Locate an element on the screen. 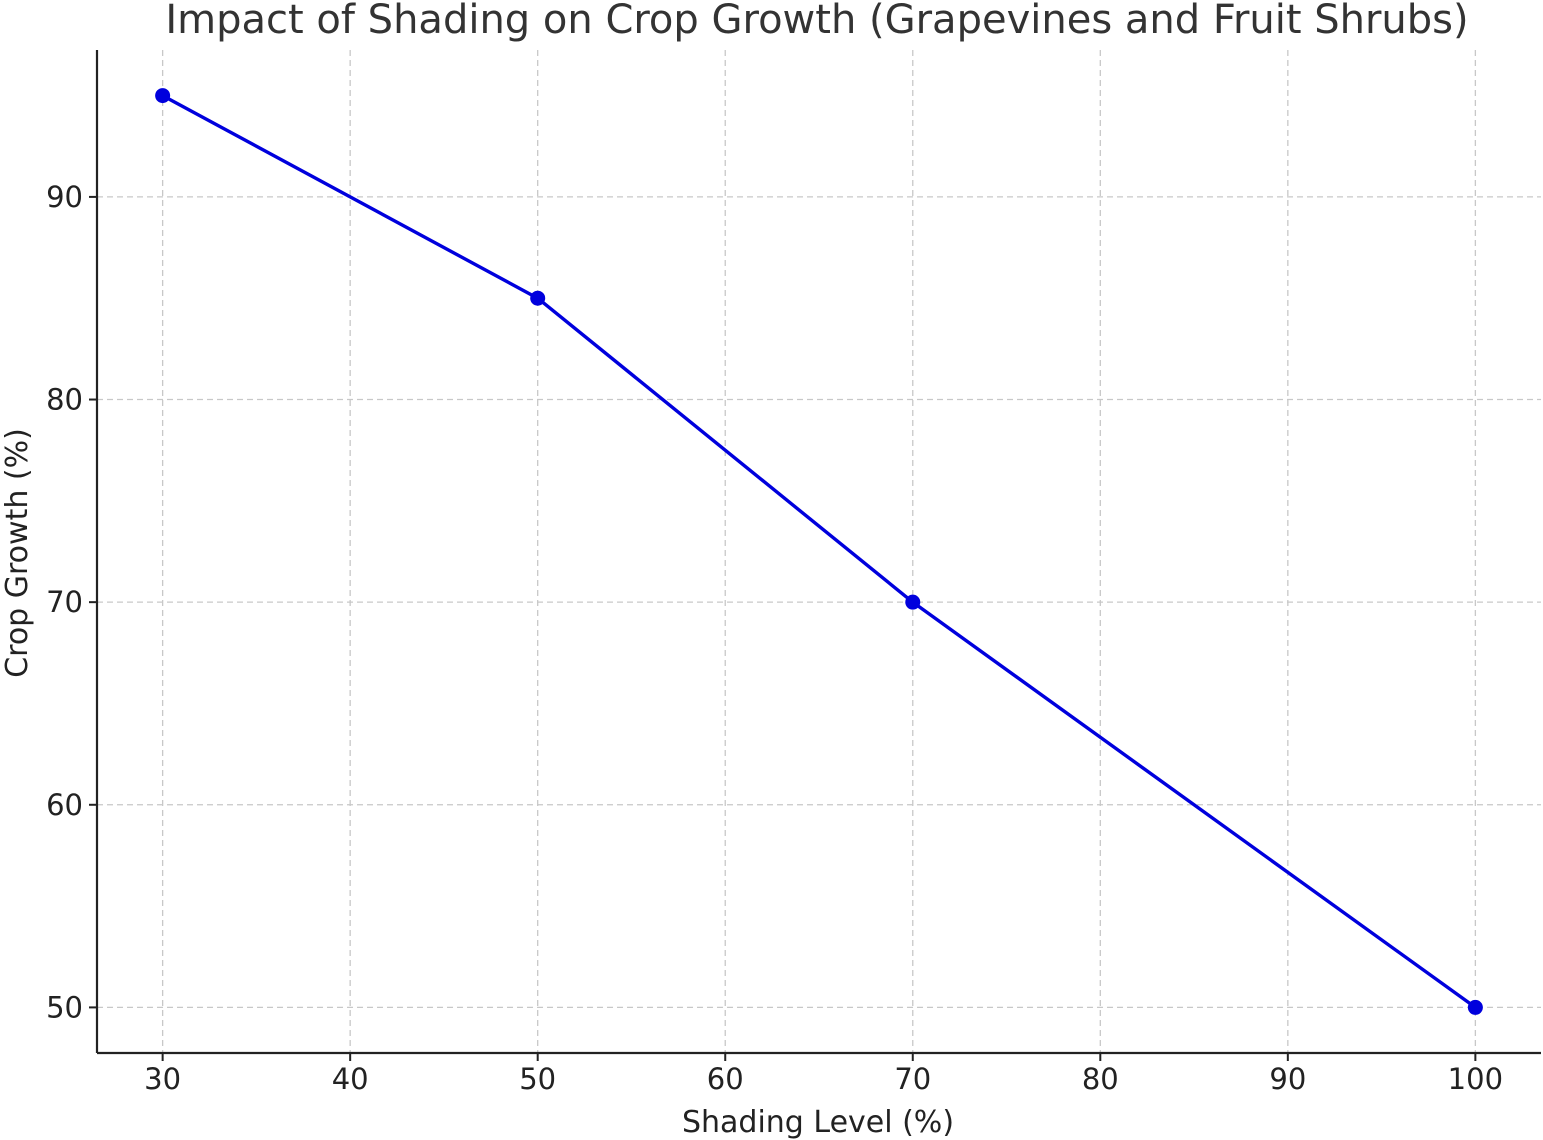 The width and height of the screenshot is (1543, 1140). y-axis-label: Crop Growth (%) is located at coordinates (17, 553).